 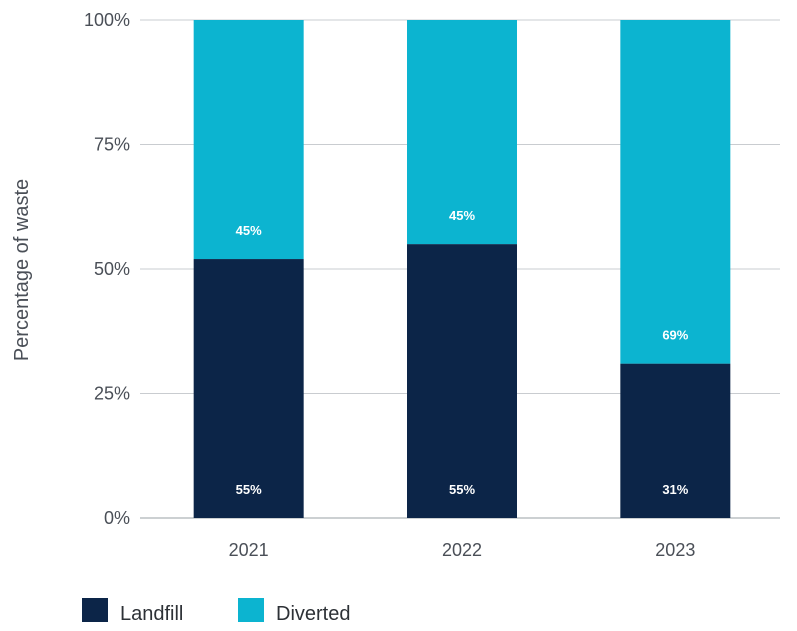 What do you see at coordinates (248, 140) in the screenshot?
I see `bar-diverted-2021` at bounding box center [248, 140].